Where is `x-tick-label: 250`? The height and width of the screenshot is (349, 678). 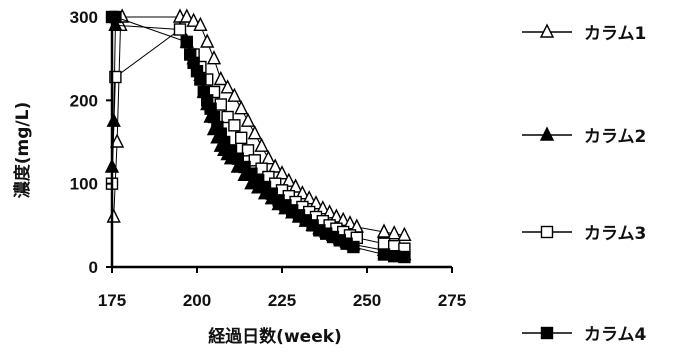
x-tick-label: 250 is located at coordinates (367, 300).